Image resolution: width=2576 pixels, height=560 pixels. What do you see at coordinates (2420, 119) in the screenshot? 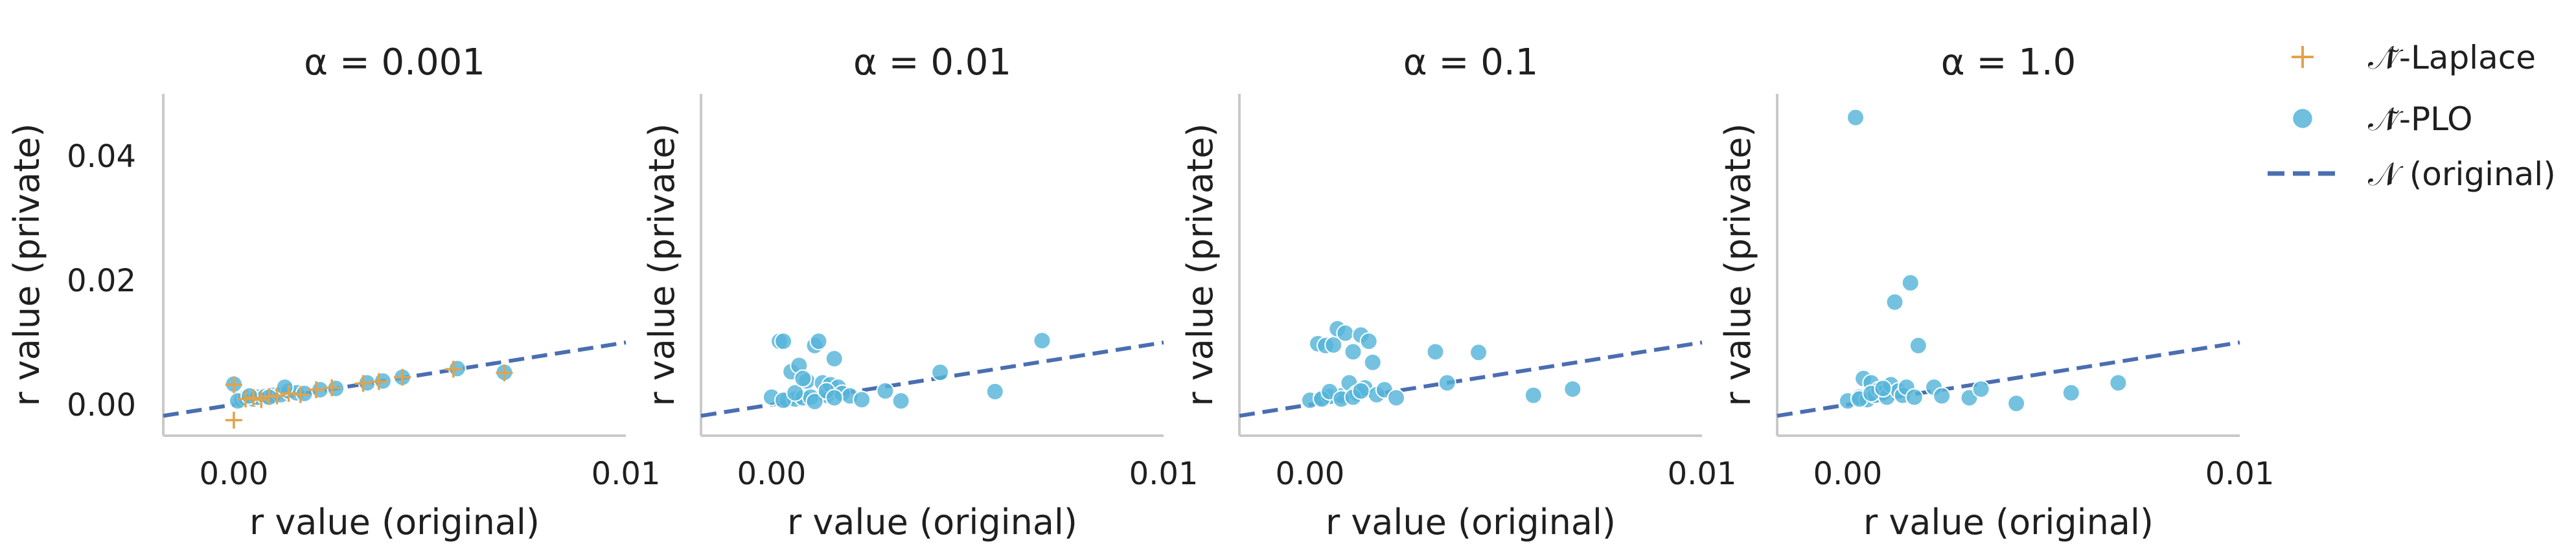
I see `legend-label-plo: 𝒩̃-PLO` at bounding box center [2420, 119].